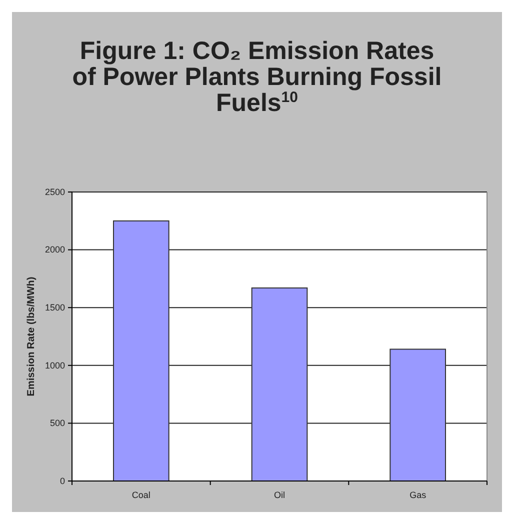 This screenshot has width=514, height=525. I want to click on y-tick-label: 2500, so click(54, 191).